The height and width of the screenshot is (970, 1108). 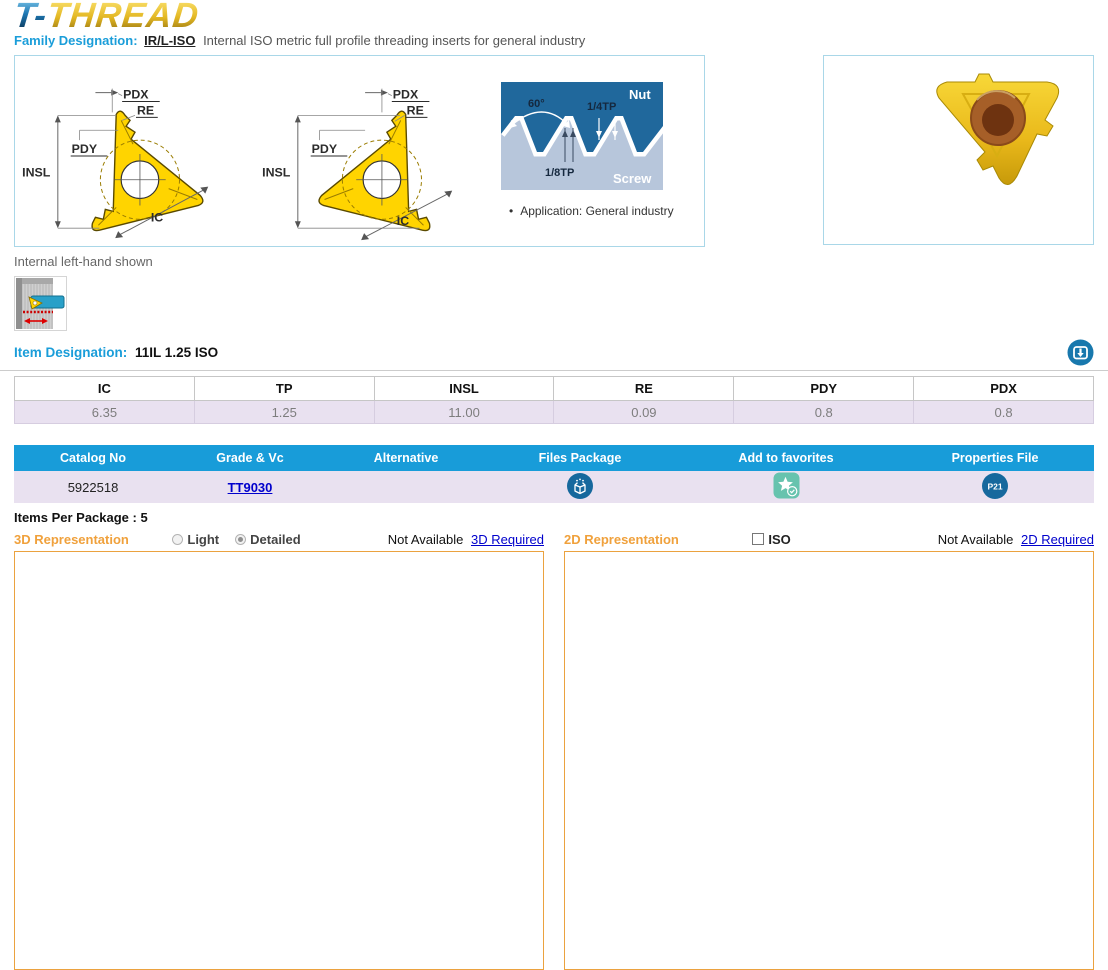 What do you see at coordinates (758, 539) in the screenshot?
I see `checkbox-iso-control` at bounding box center [758, 539].